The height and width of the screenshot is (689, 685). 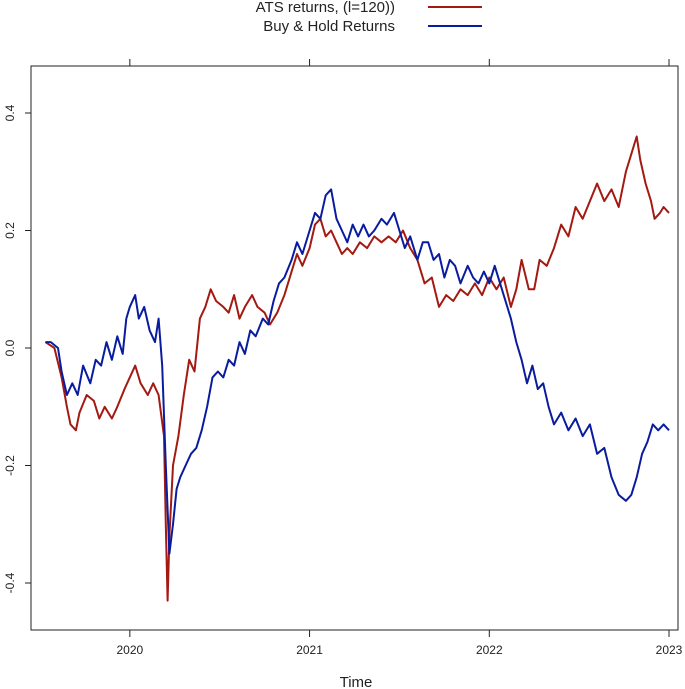 What do you see at coordinates (489, 650) in the screenshot?
I see `x-tick-label: 2022` at bounding box center [489, 650].